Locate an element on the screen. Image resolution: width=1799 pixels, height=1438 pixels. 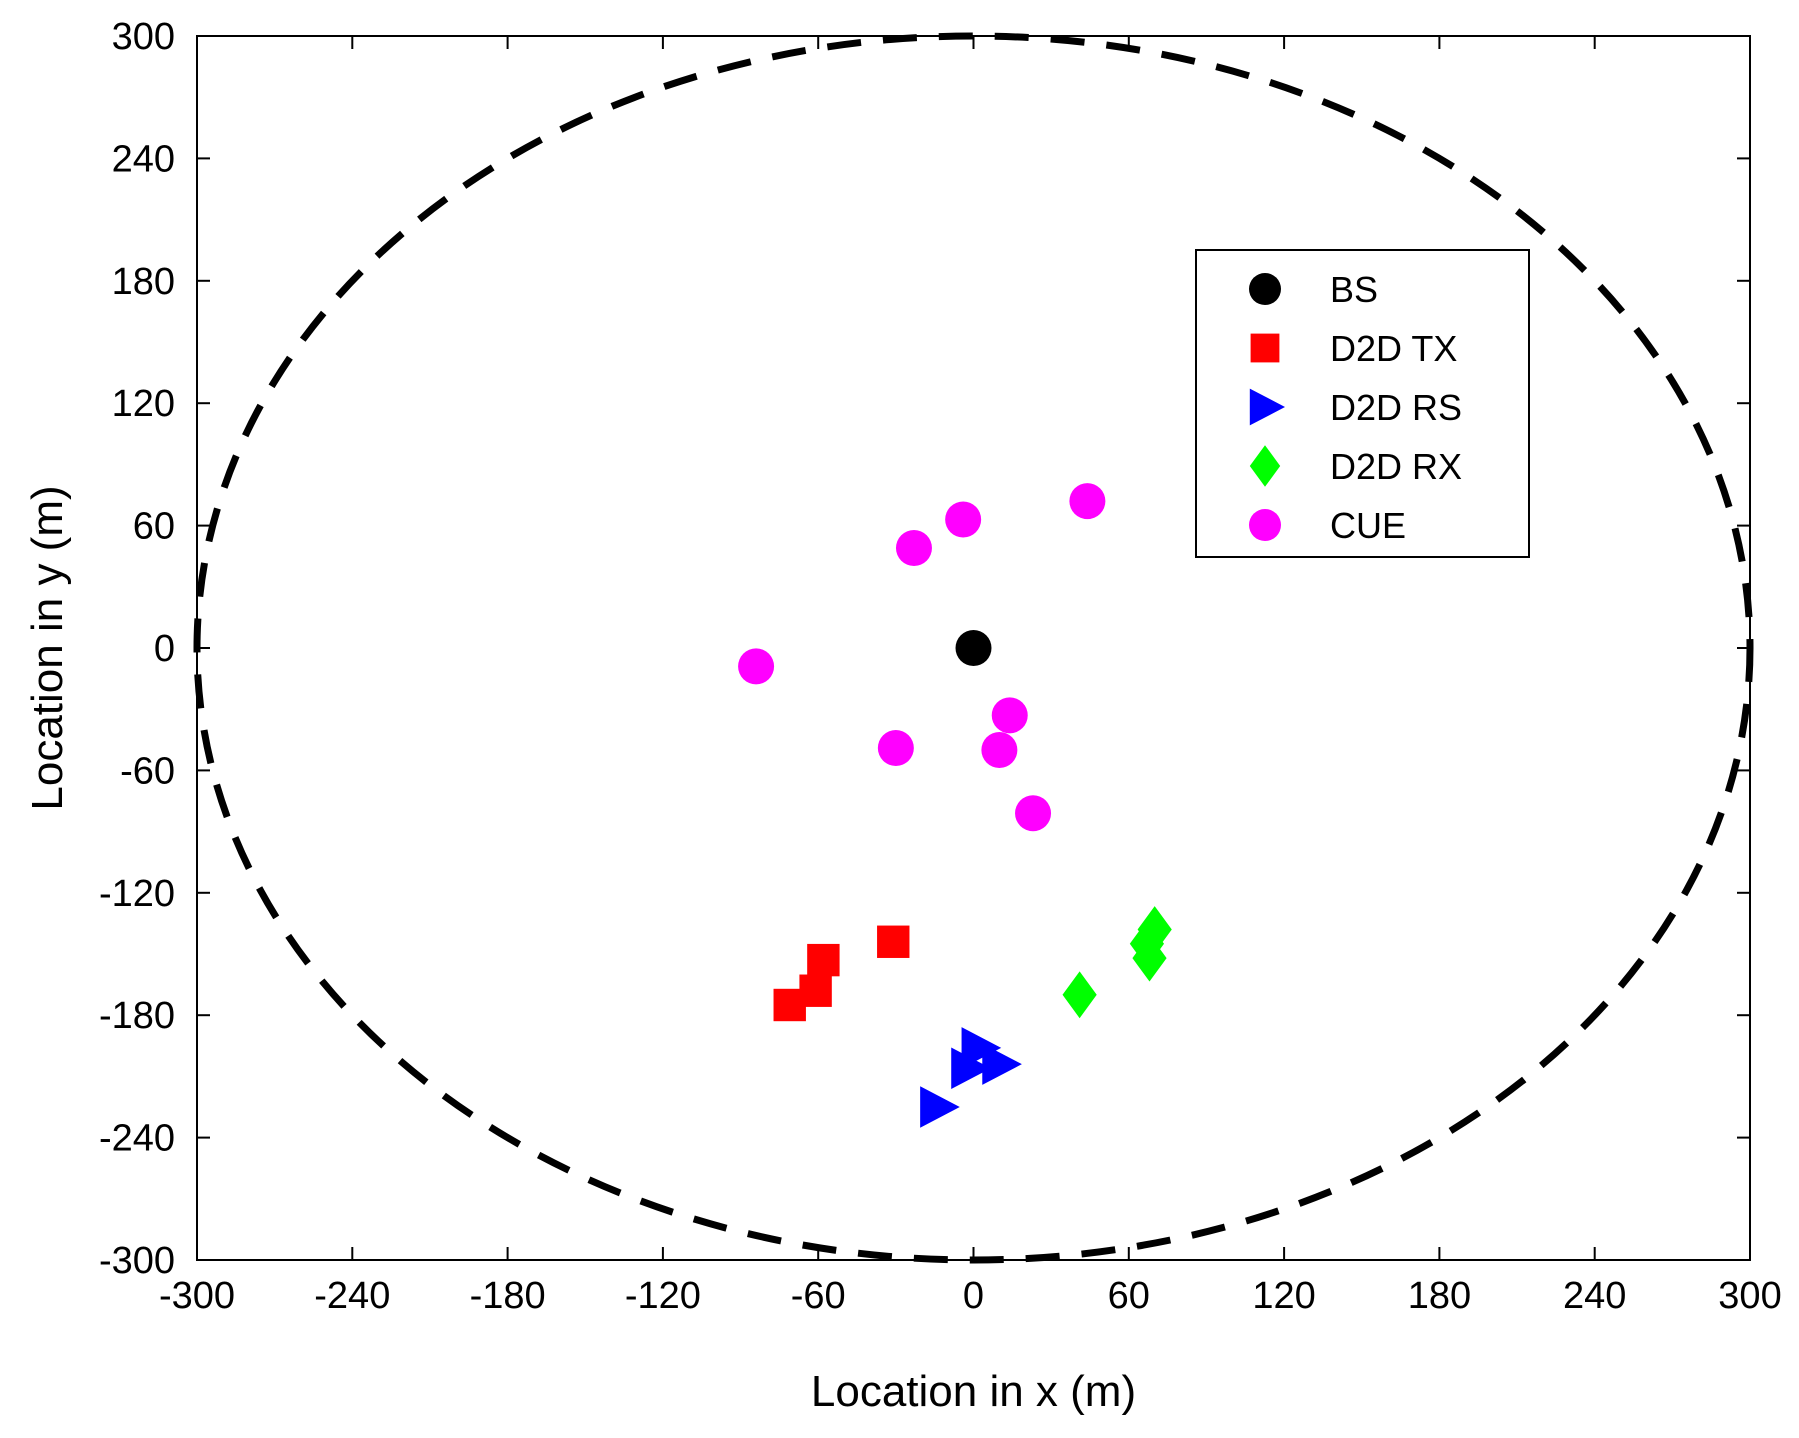
x-tick-label: -120 is located at coordinates (663, 1296).